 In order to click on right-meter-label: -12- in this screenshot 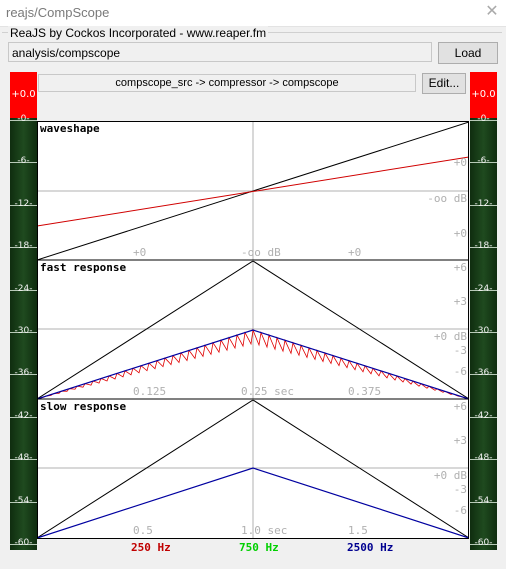, I will do `click(483, 203)`.